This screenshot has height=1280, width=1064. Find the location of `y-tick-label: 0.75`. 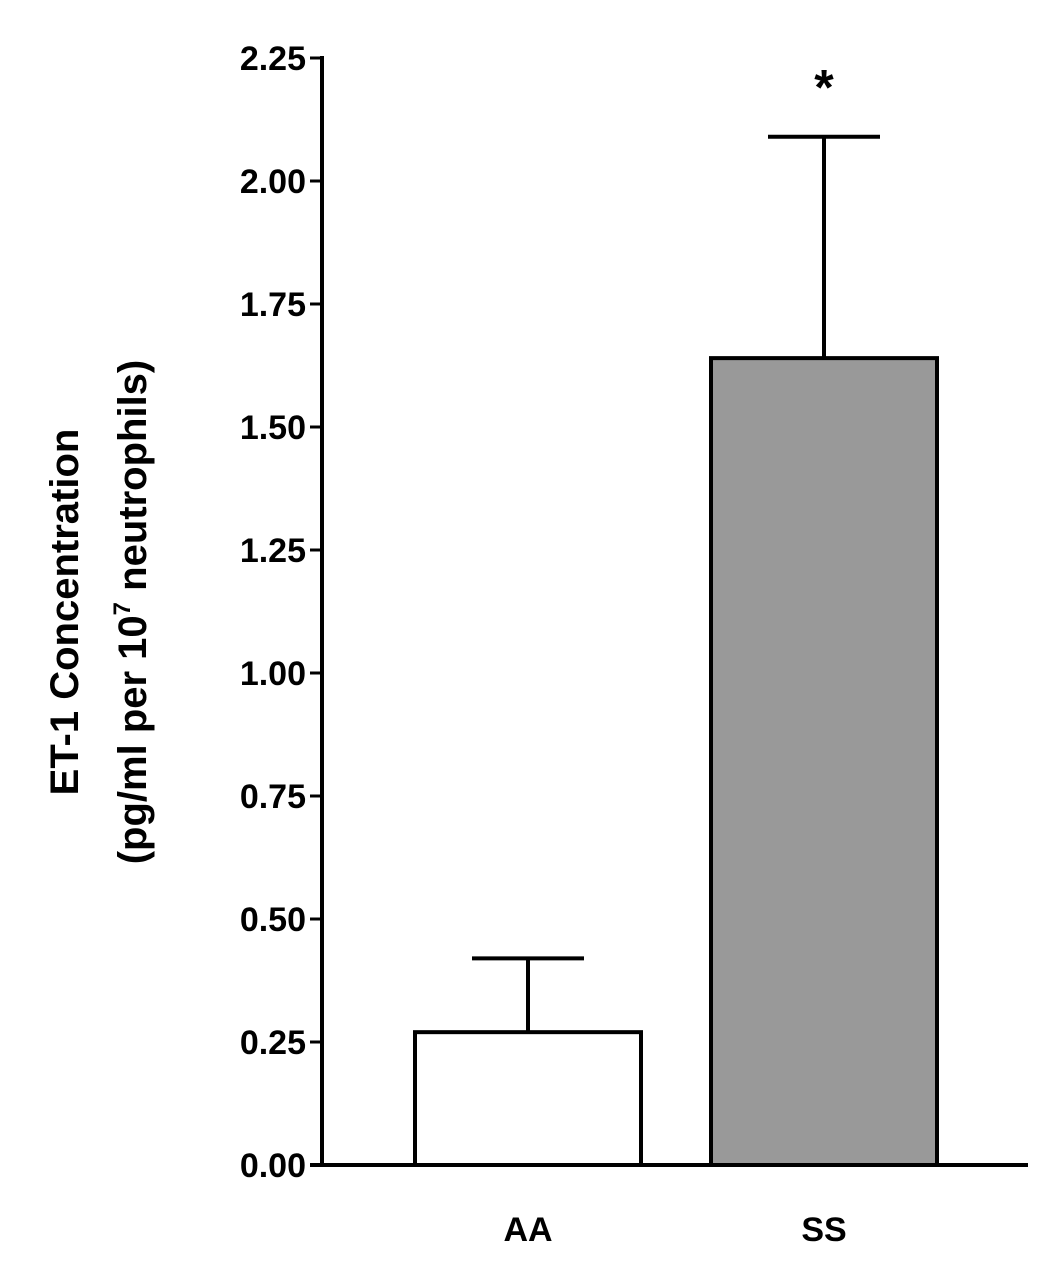

y-tick-label: 0.75 is located at coordinates (273, 797).